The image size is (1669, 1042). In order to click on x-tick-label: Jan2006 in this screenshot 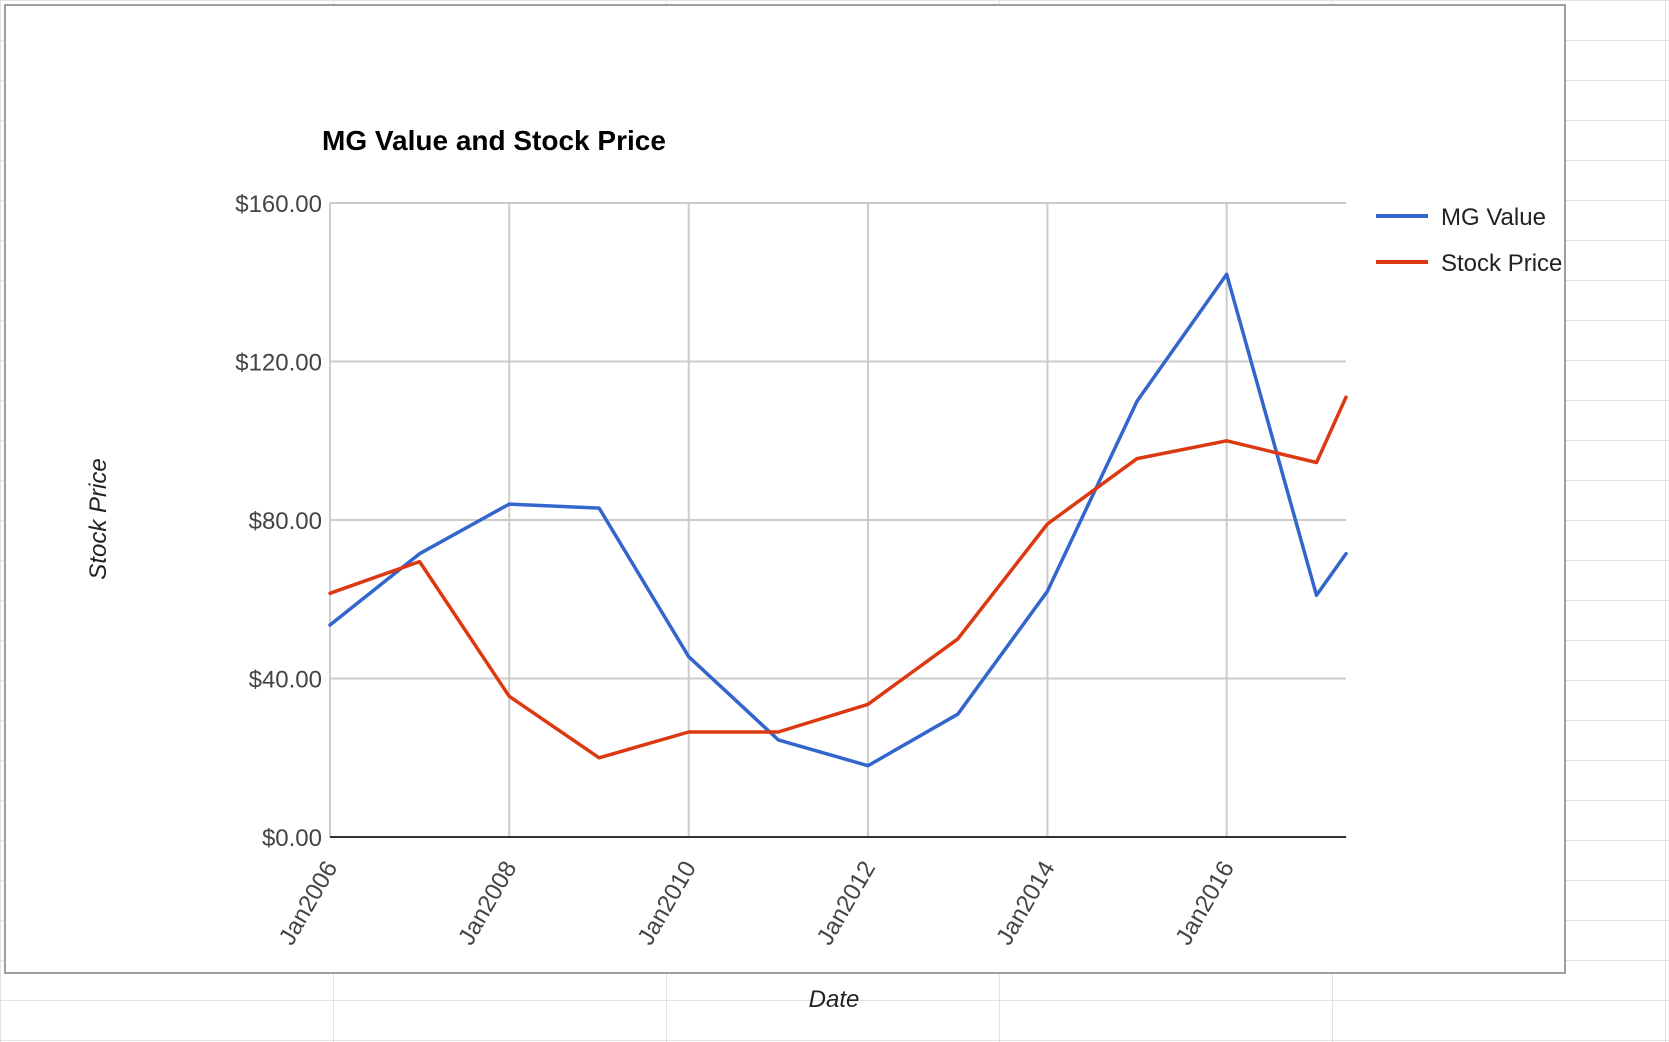, I will do `click(308, 903)`.